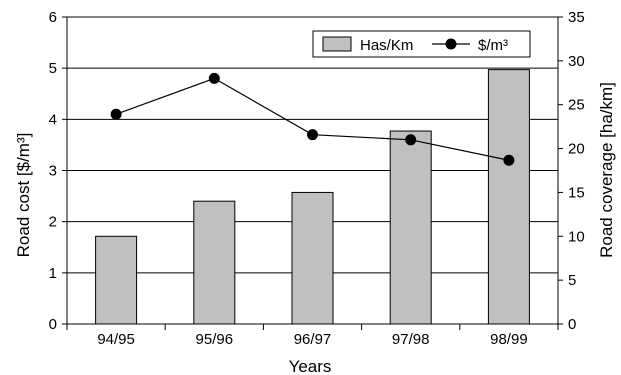 The width and height of the screenshot is (621, 375). Describe the element at coordinates (576, 236) in the screenshot. I see `right-tick-label: 10` at that location.